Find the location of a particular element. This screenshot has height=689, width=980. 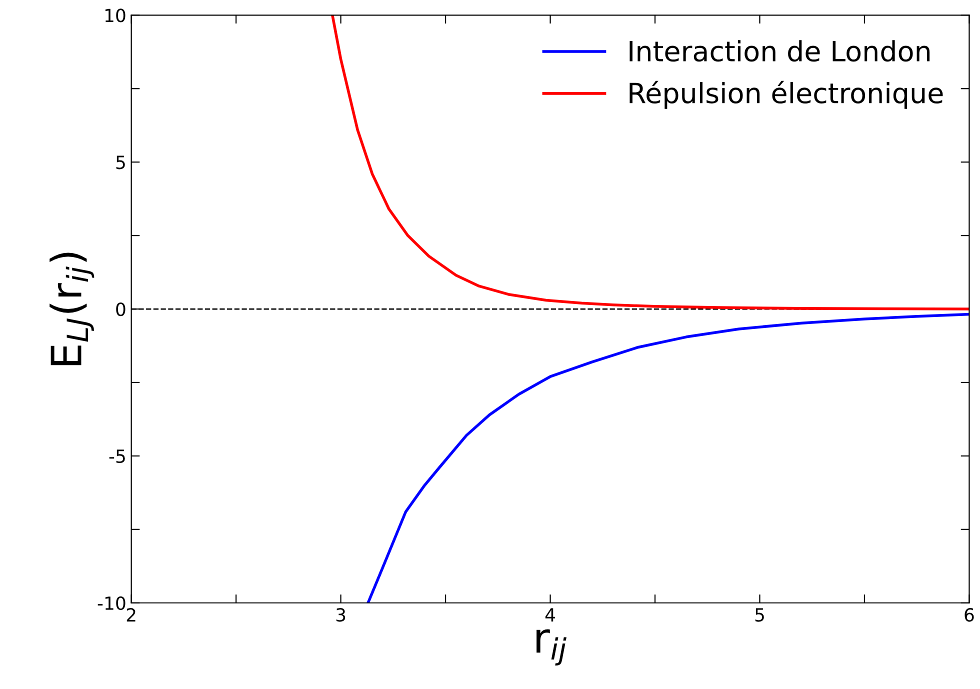

y-tick-label: -5 is located at coordinates (117, 457).